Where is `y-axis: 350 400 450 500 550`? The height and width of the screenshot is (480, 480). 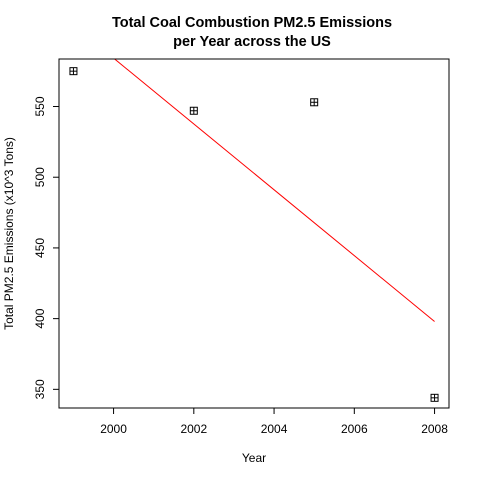
y-axis: 350 400 450 500 550 is located at coordinates (46, 247).